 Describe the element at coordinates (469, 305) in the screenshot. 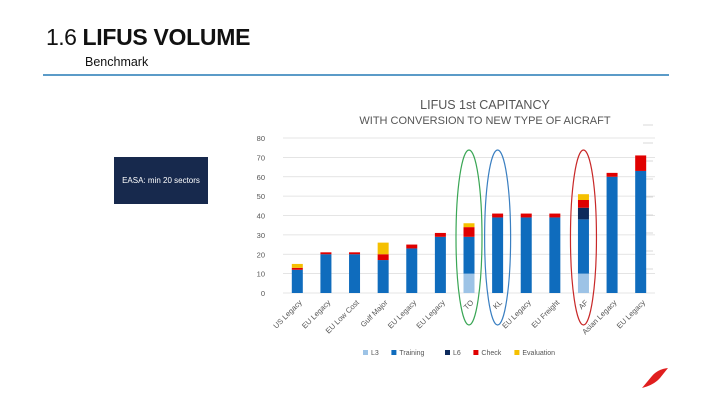

I see `x-tick-label: TO` at that location.